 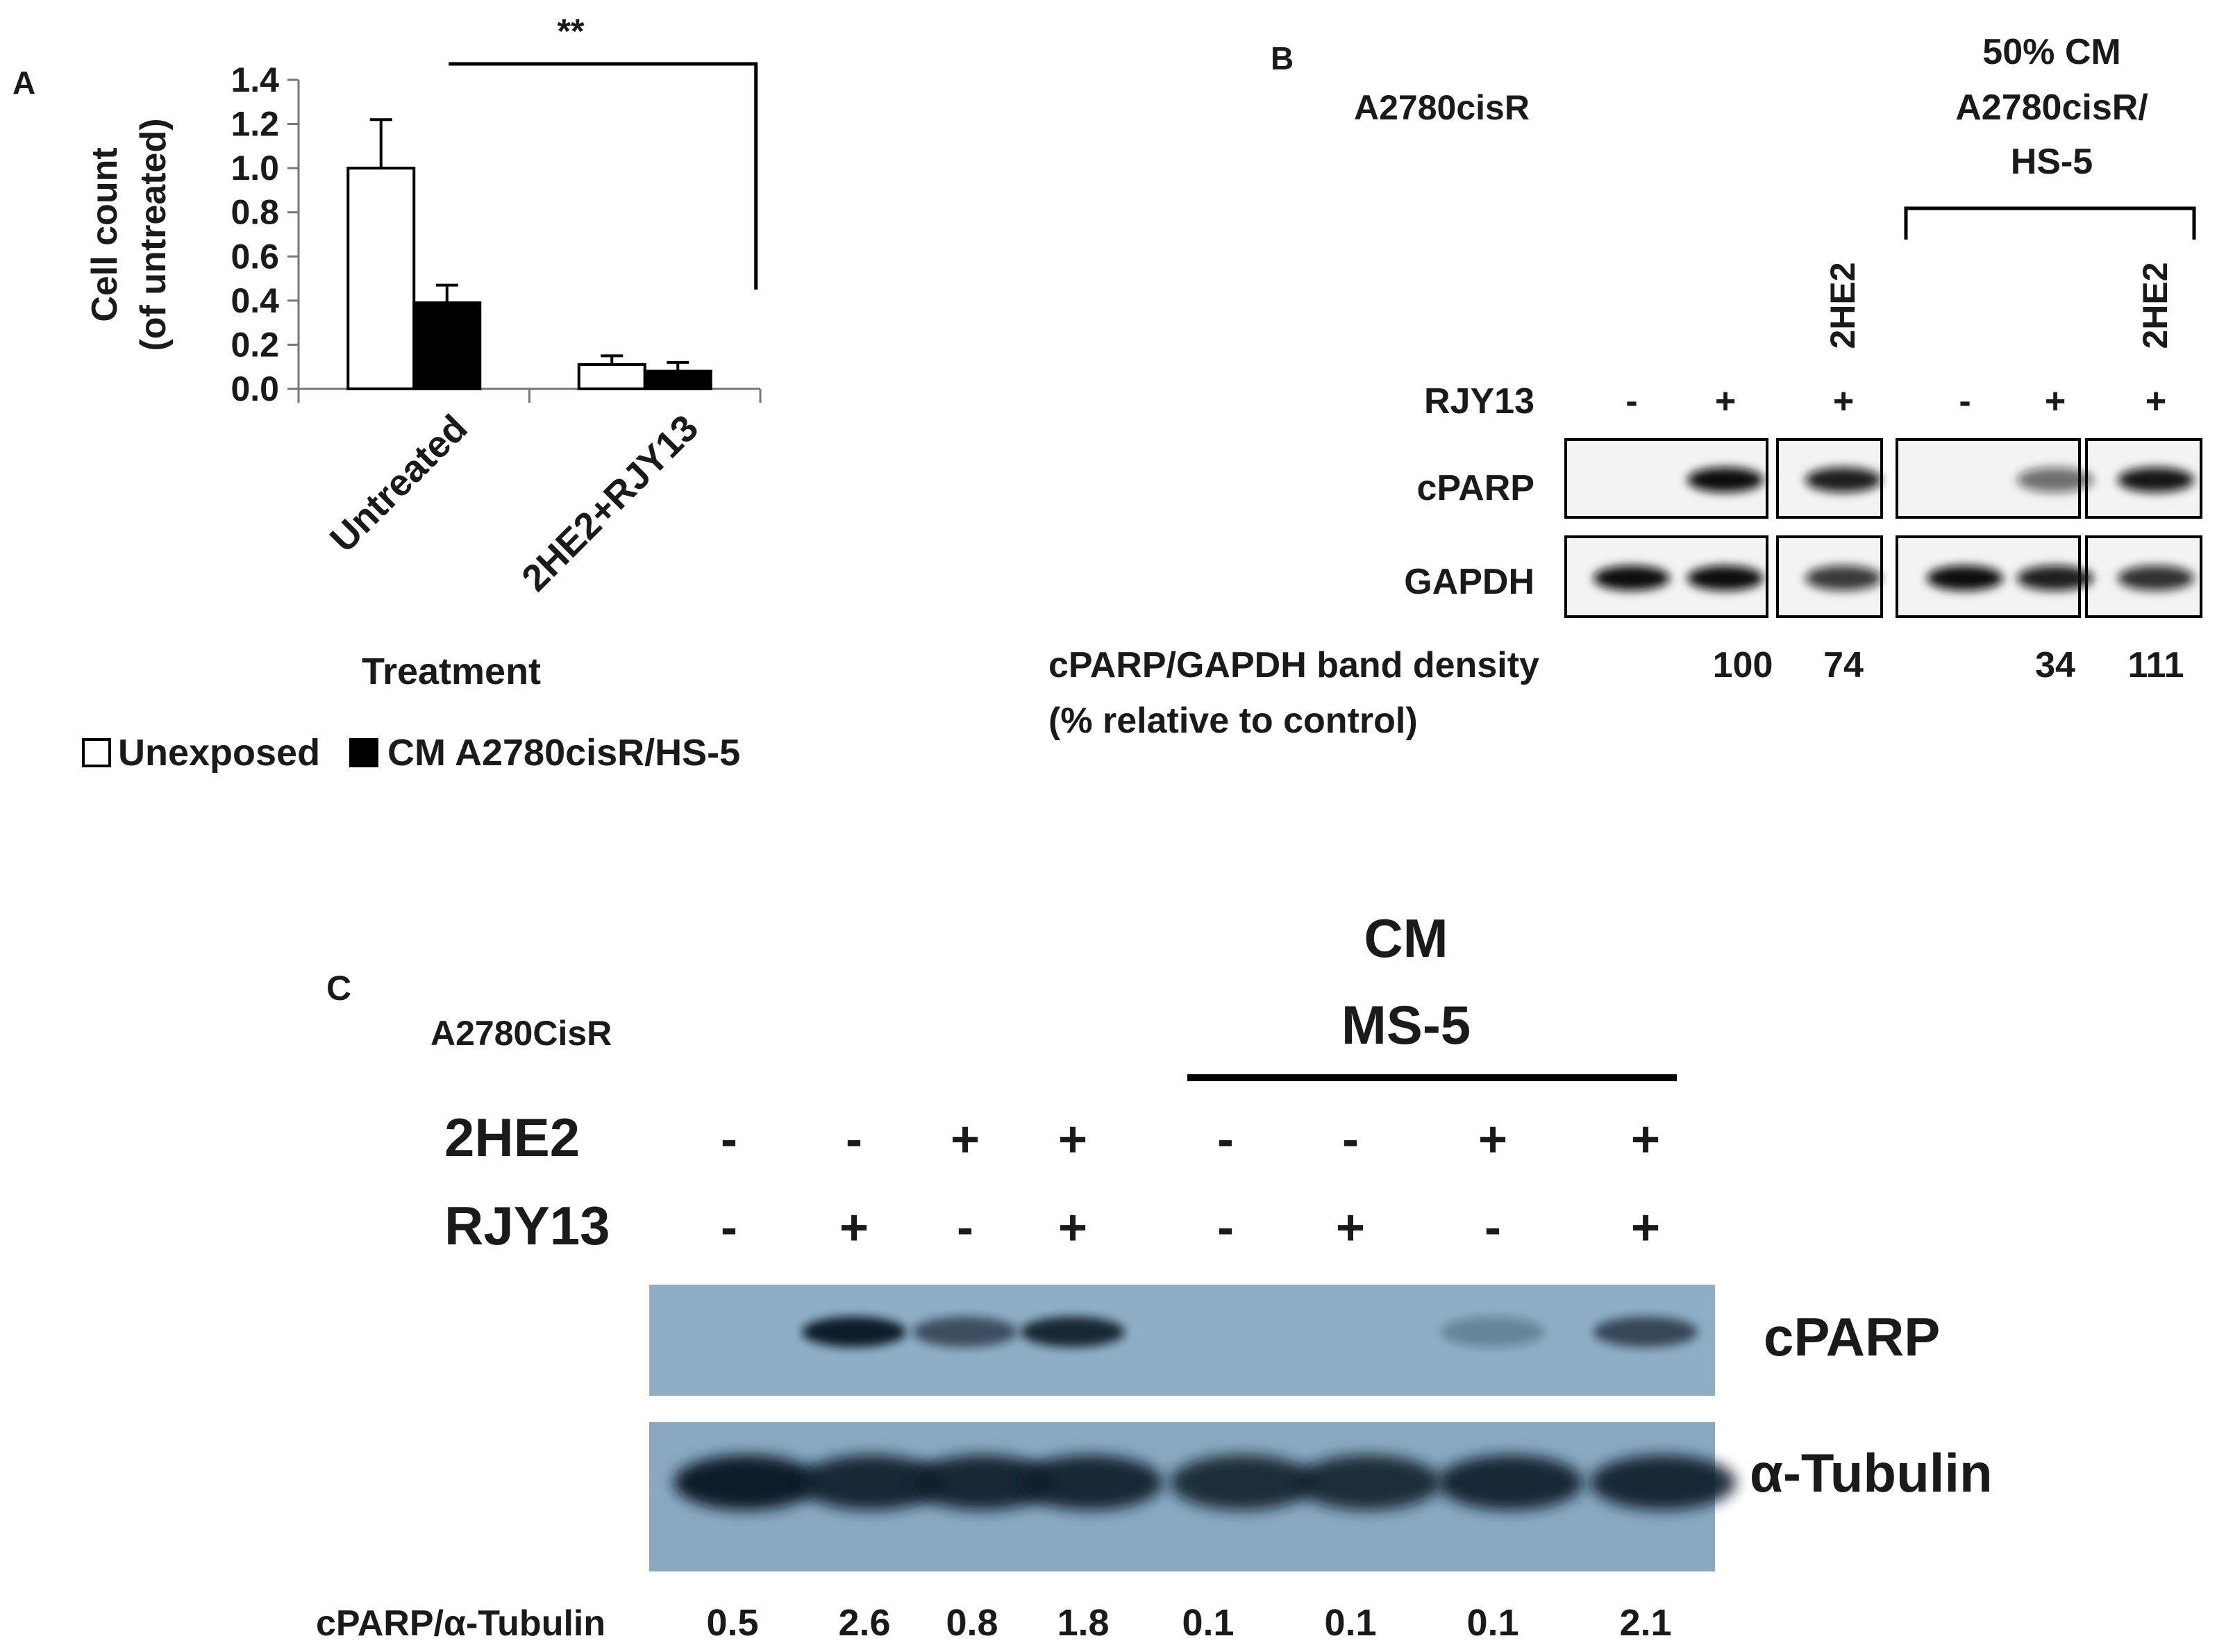 What do you see at coordinates (2051, 107) in the screenshot?
I see `panel-b-group-label-2: A2780cisR/` at bounding box center [2051, 107].